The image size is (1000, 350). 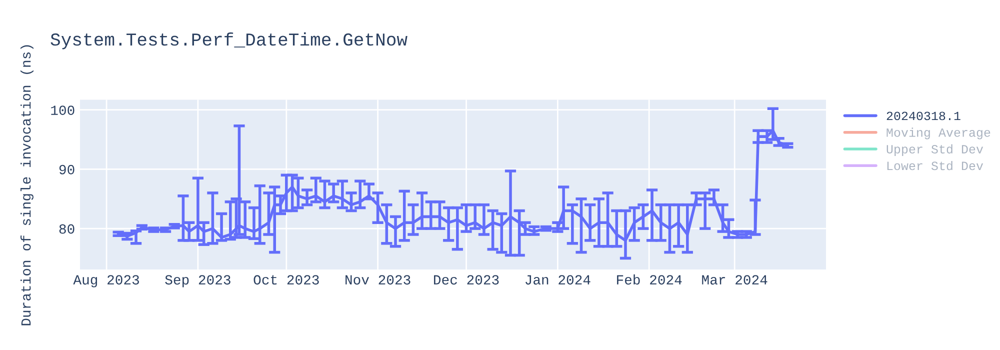 I want to click on x-tick-label: Mar 2024, so click(x=735, y=280).